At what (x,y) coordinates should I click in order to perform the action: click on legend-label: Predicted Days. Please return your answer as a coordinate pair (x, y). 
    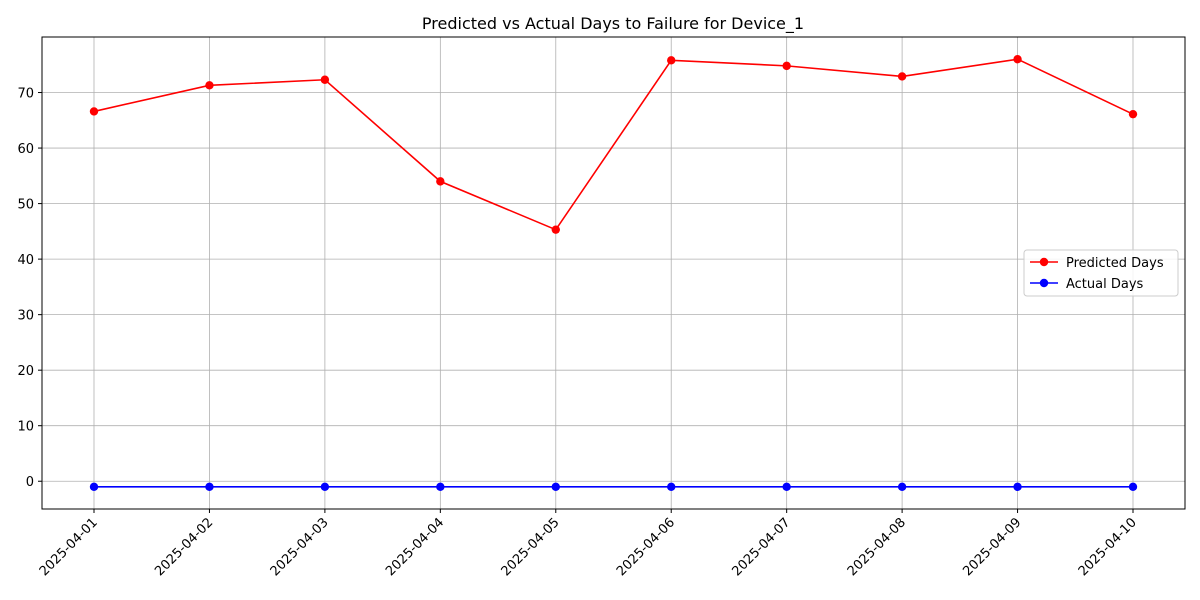
    Looking at the image, I should click on (1115, 263).